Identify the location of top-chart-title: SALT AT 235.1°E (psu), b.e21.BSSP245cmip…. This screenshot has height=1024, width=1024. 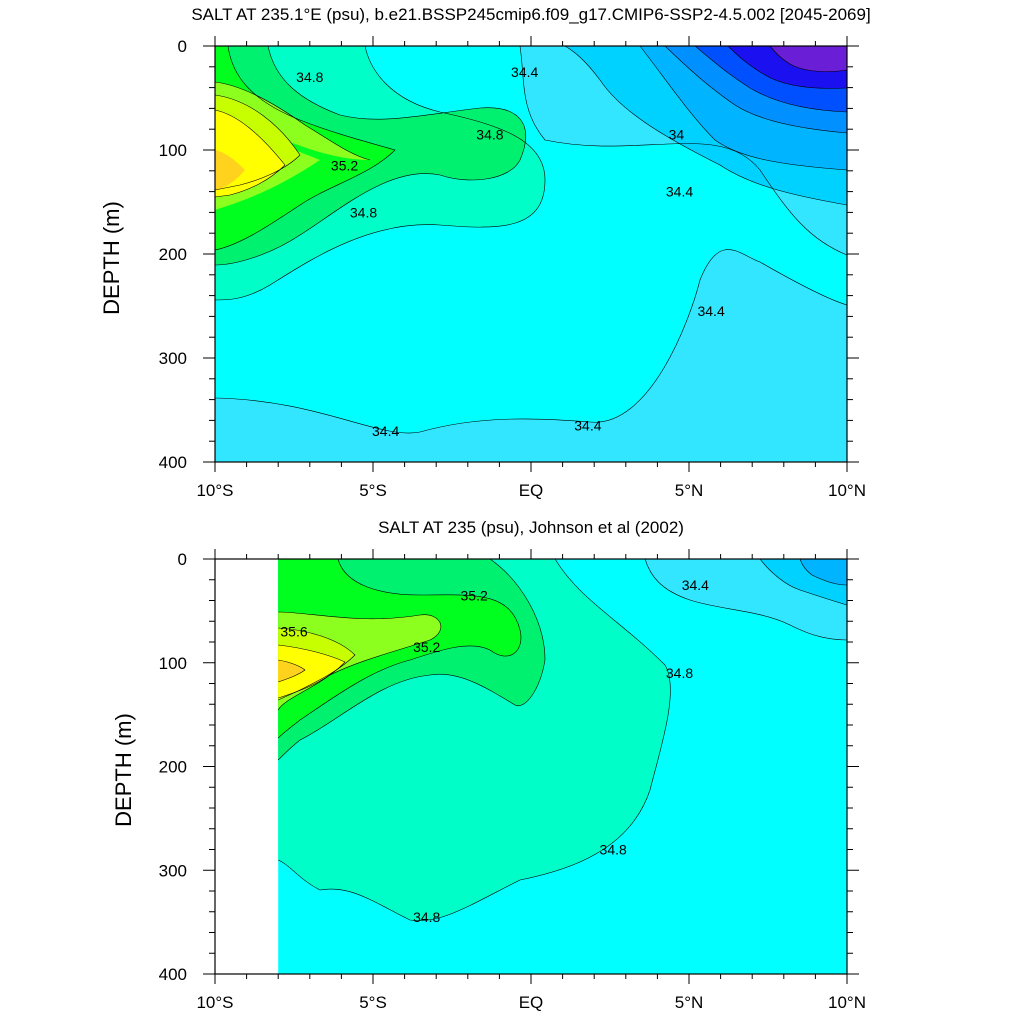
(531, 14).